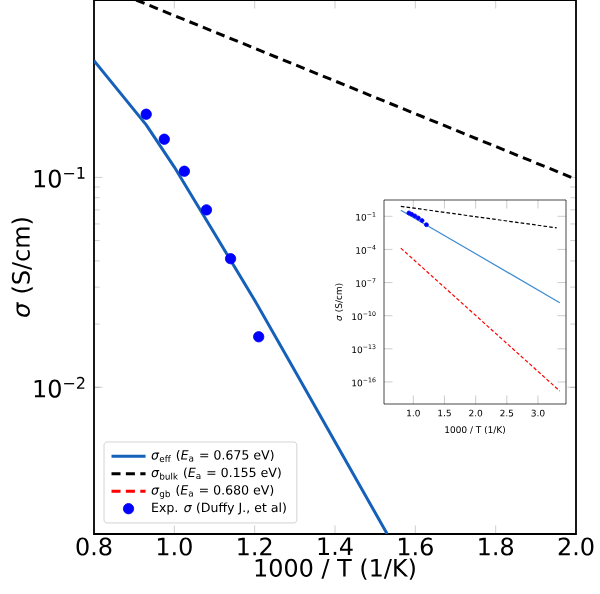  I want to click on x-tick-label: 1.4, so click(335, 546).